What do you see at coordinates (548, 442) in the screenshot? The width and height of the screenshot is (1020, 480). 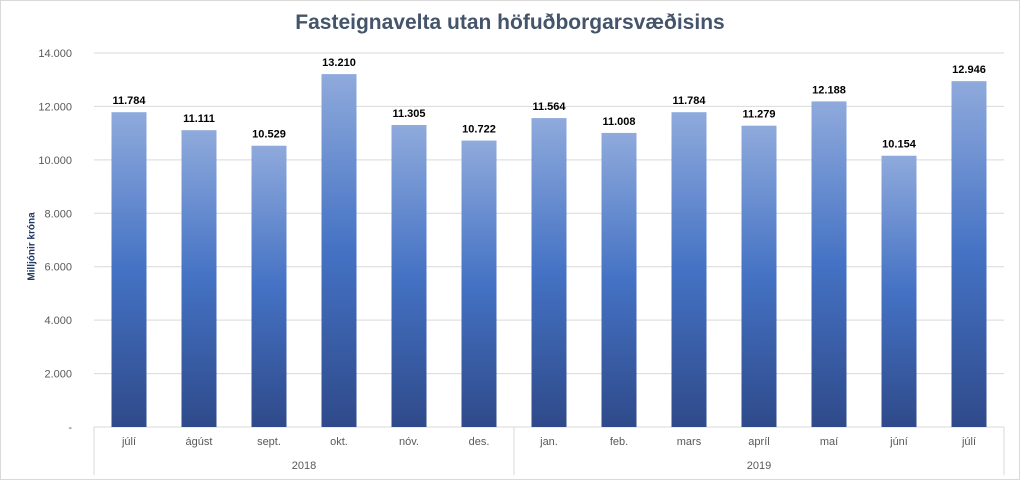 I see `x-tick-label: jan.` at bounding box center [548, 442].